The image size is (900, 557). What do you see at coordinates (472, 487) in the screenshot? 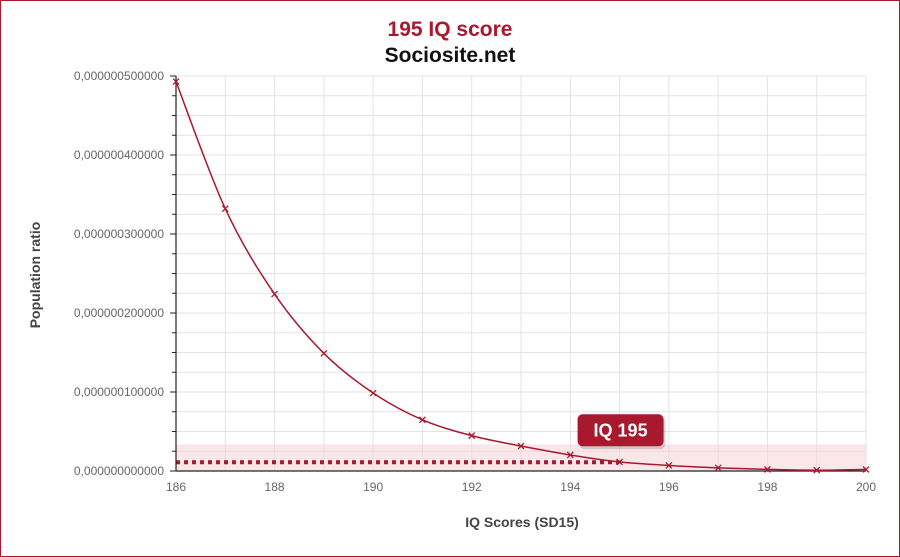
I see `x-tick-label: 192` at bounding box center [472, 487].